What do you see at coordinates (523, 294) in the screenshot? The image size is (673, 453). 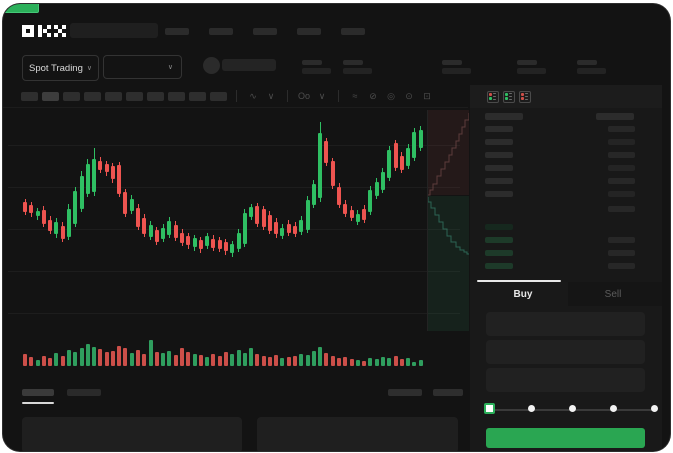 I see `tab-buy: Buy` at bounding box center [523, 294].